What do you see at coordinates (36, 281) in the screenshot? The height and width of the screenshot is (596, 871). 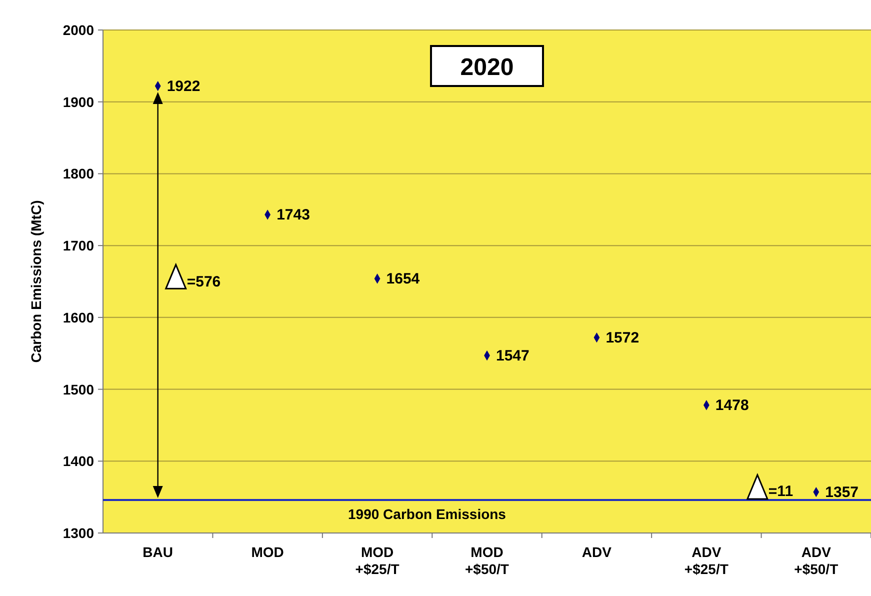 I see `y-axis-title: Carbon Emissions (MtC)` at bounding box center [36, 281].